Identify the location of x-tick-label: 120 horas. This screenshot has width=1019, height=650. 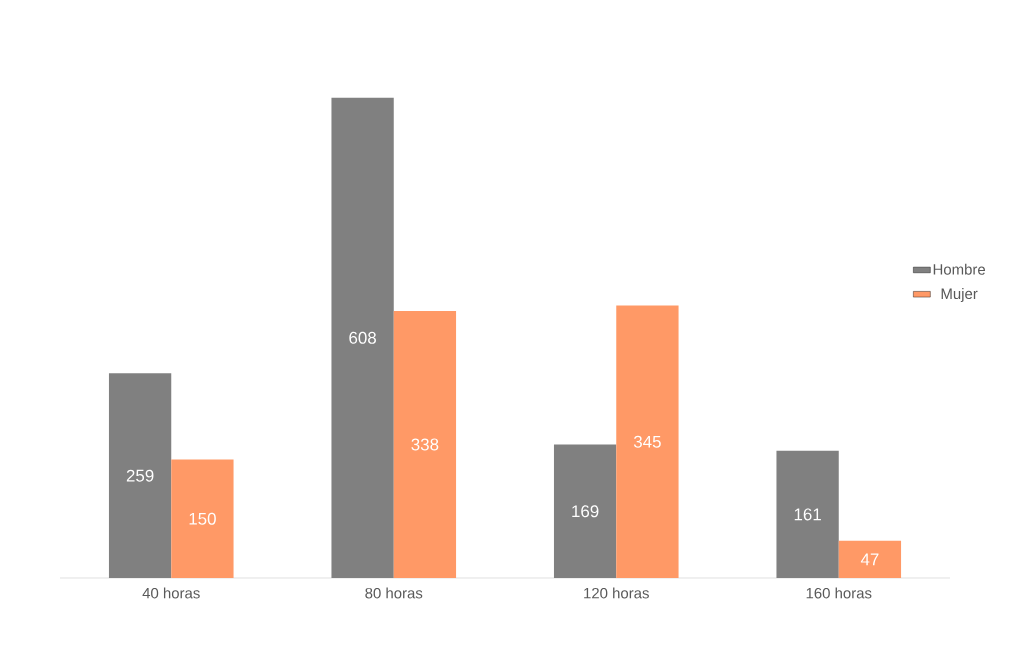
(616, 593).